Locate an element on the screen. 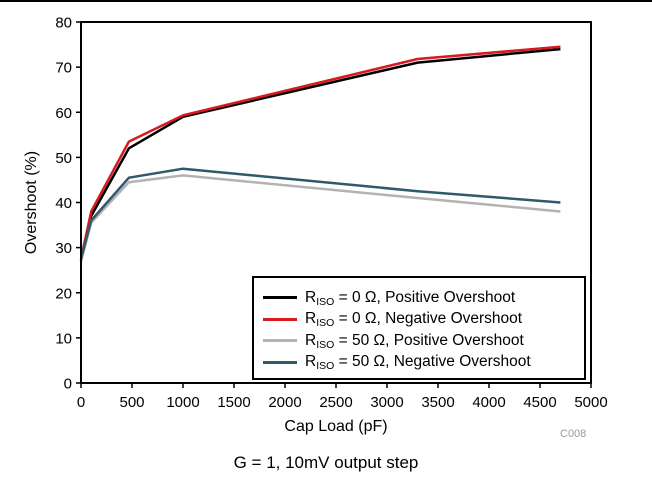  y-axis-ticks: 0 10 20 30 40 50 60 70 80 is located at coordinates (68, 204).